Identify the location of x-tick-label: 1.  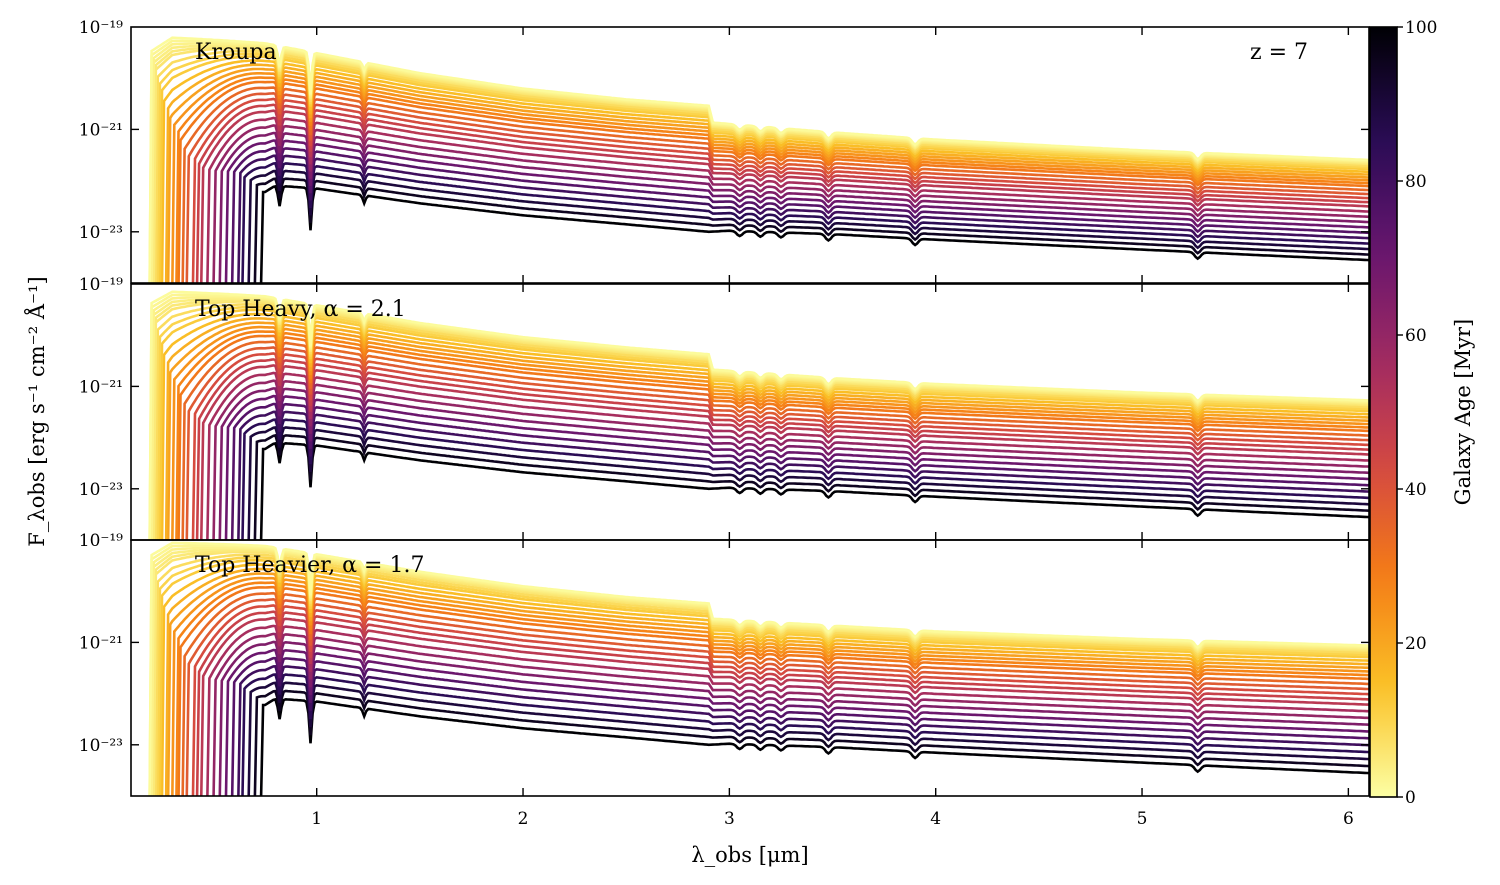
(316, 819).